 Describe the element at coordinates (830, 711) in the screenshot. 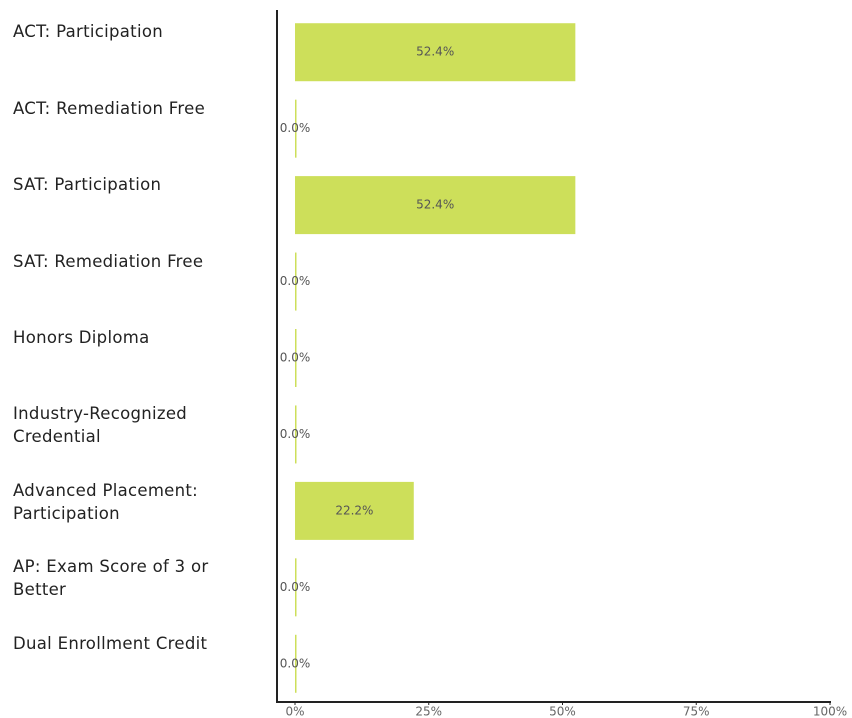

I see `x-tick-label: 100%` at that location.